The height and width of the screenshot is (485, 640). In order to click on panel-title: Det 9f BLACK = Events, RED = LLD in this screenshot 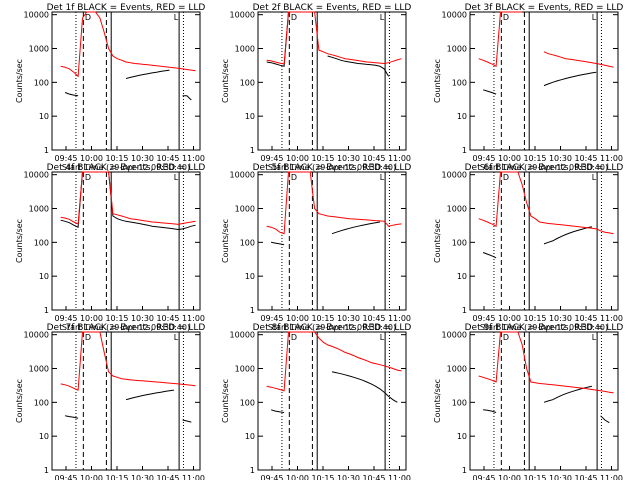, I will do `click(544, 328)`.